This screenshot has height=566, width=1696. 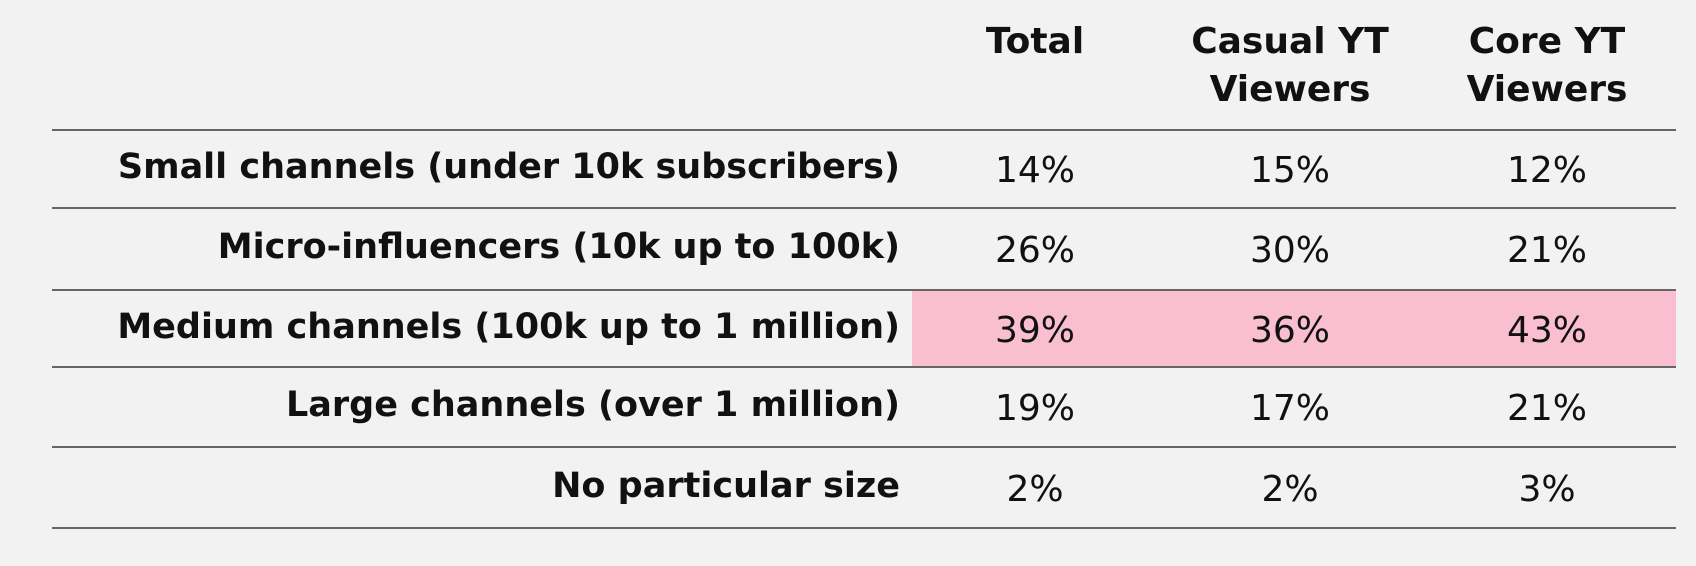 I want to click on cell-value: 17%, so click(x=1289, y=408).